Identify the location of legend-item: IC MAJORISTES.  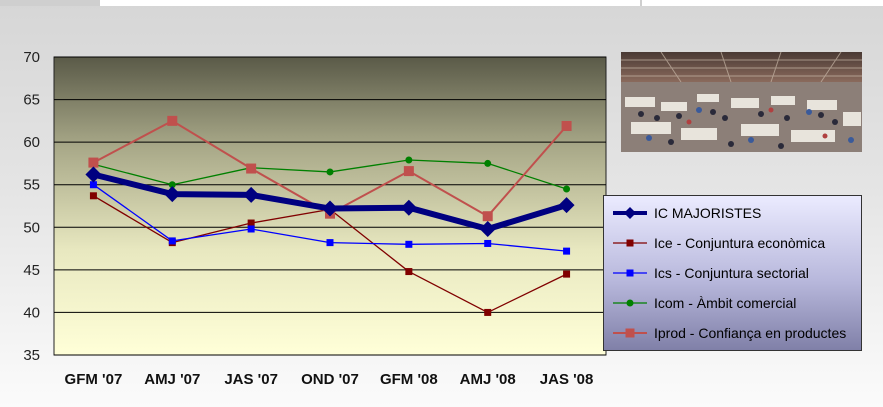
(736, 213).